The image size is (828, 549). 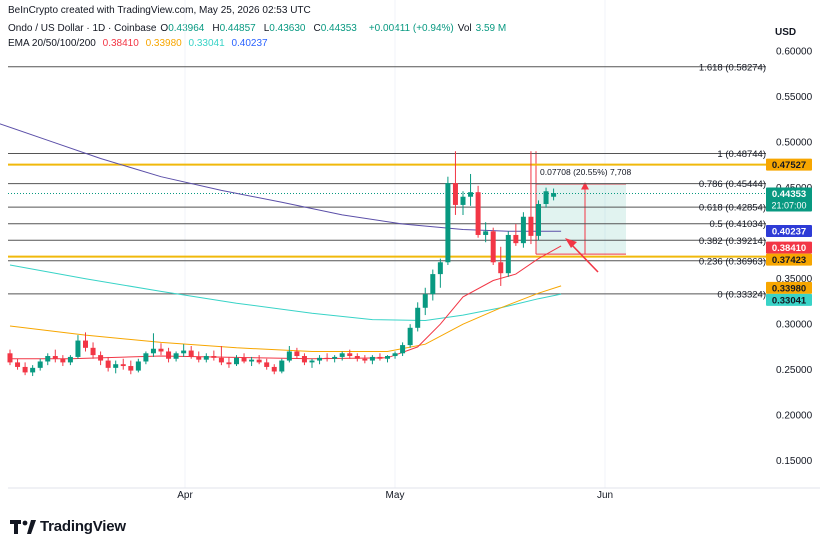 I want to click on annotation-arrow-line, so click(x=584, y=257).